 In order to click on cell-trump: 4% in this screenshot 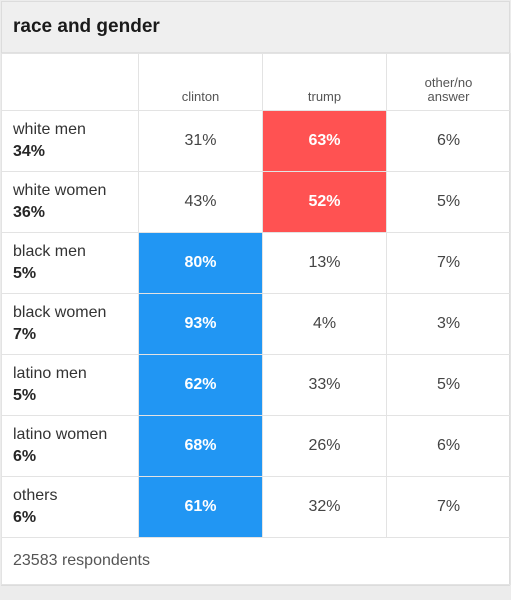, I will do `click(324, 324)`.